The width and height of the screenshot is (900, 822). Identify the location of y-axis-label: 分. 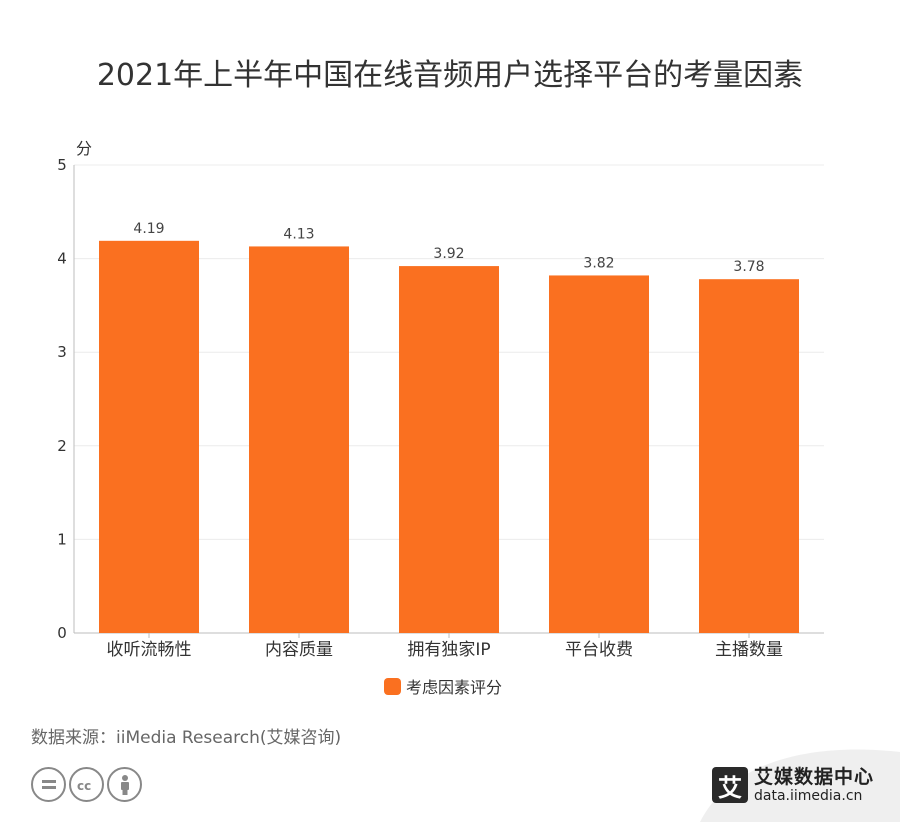
(84, 148).